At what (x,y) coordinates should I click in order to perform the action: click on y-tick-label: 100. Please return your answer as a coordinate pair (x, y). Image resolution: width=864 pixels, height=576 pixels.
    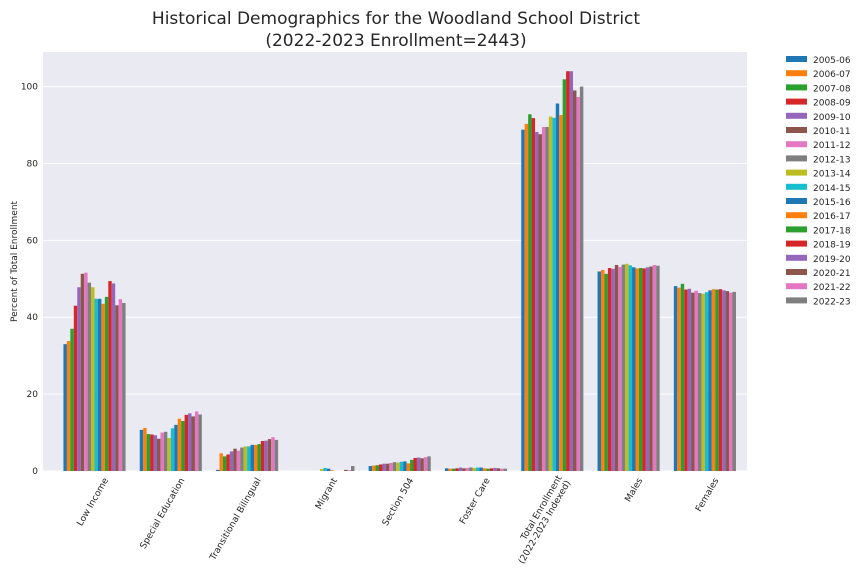
    Looking at the image, I should click on (29, 88).